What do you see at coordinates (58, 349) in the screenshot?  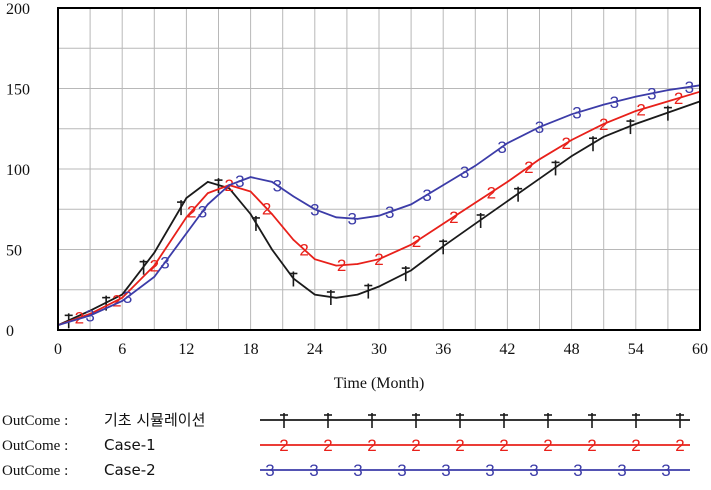 I see `x-tick-label: 0` at bounding box center [58, 349].